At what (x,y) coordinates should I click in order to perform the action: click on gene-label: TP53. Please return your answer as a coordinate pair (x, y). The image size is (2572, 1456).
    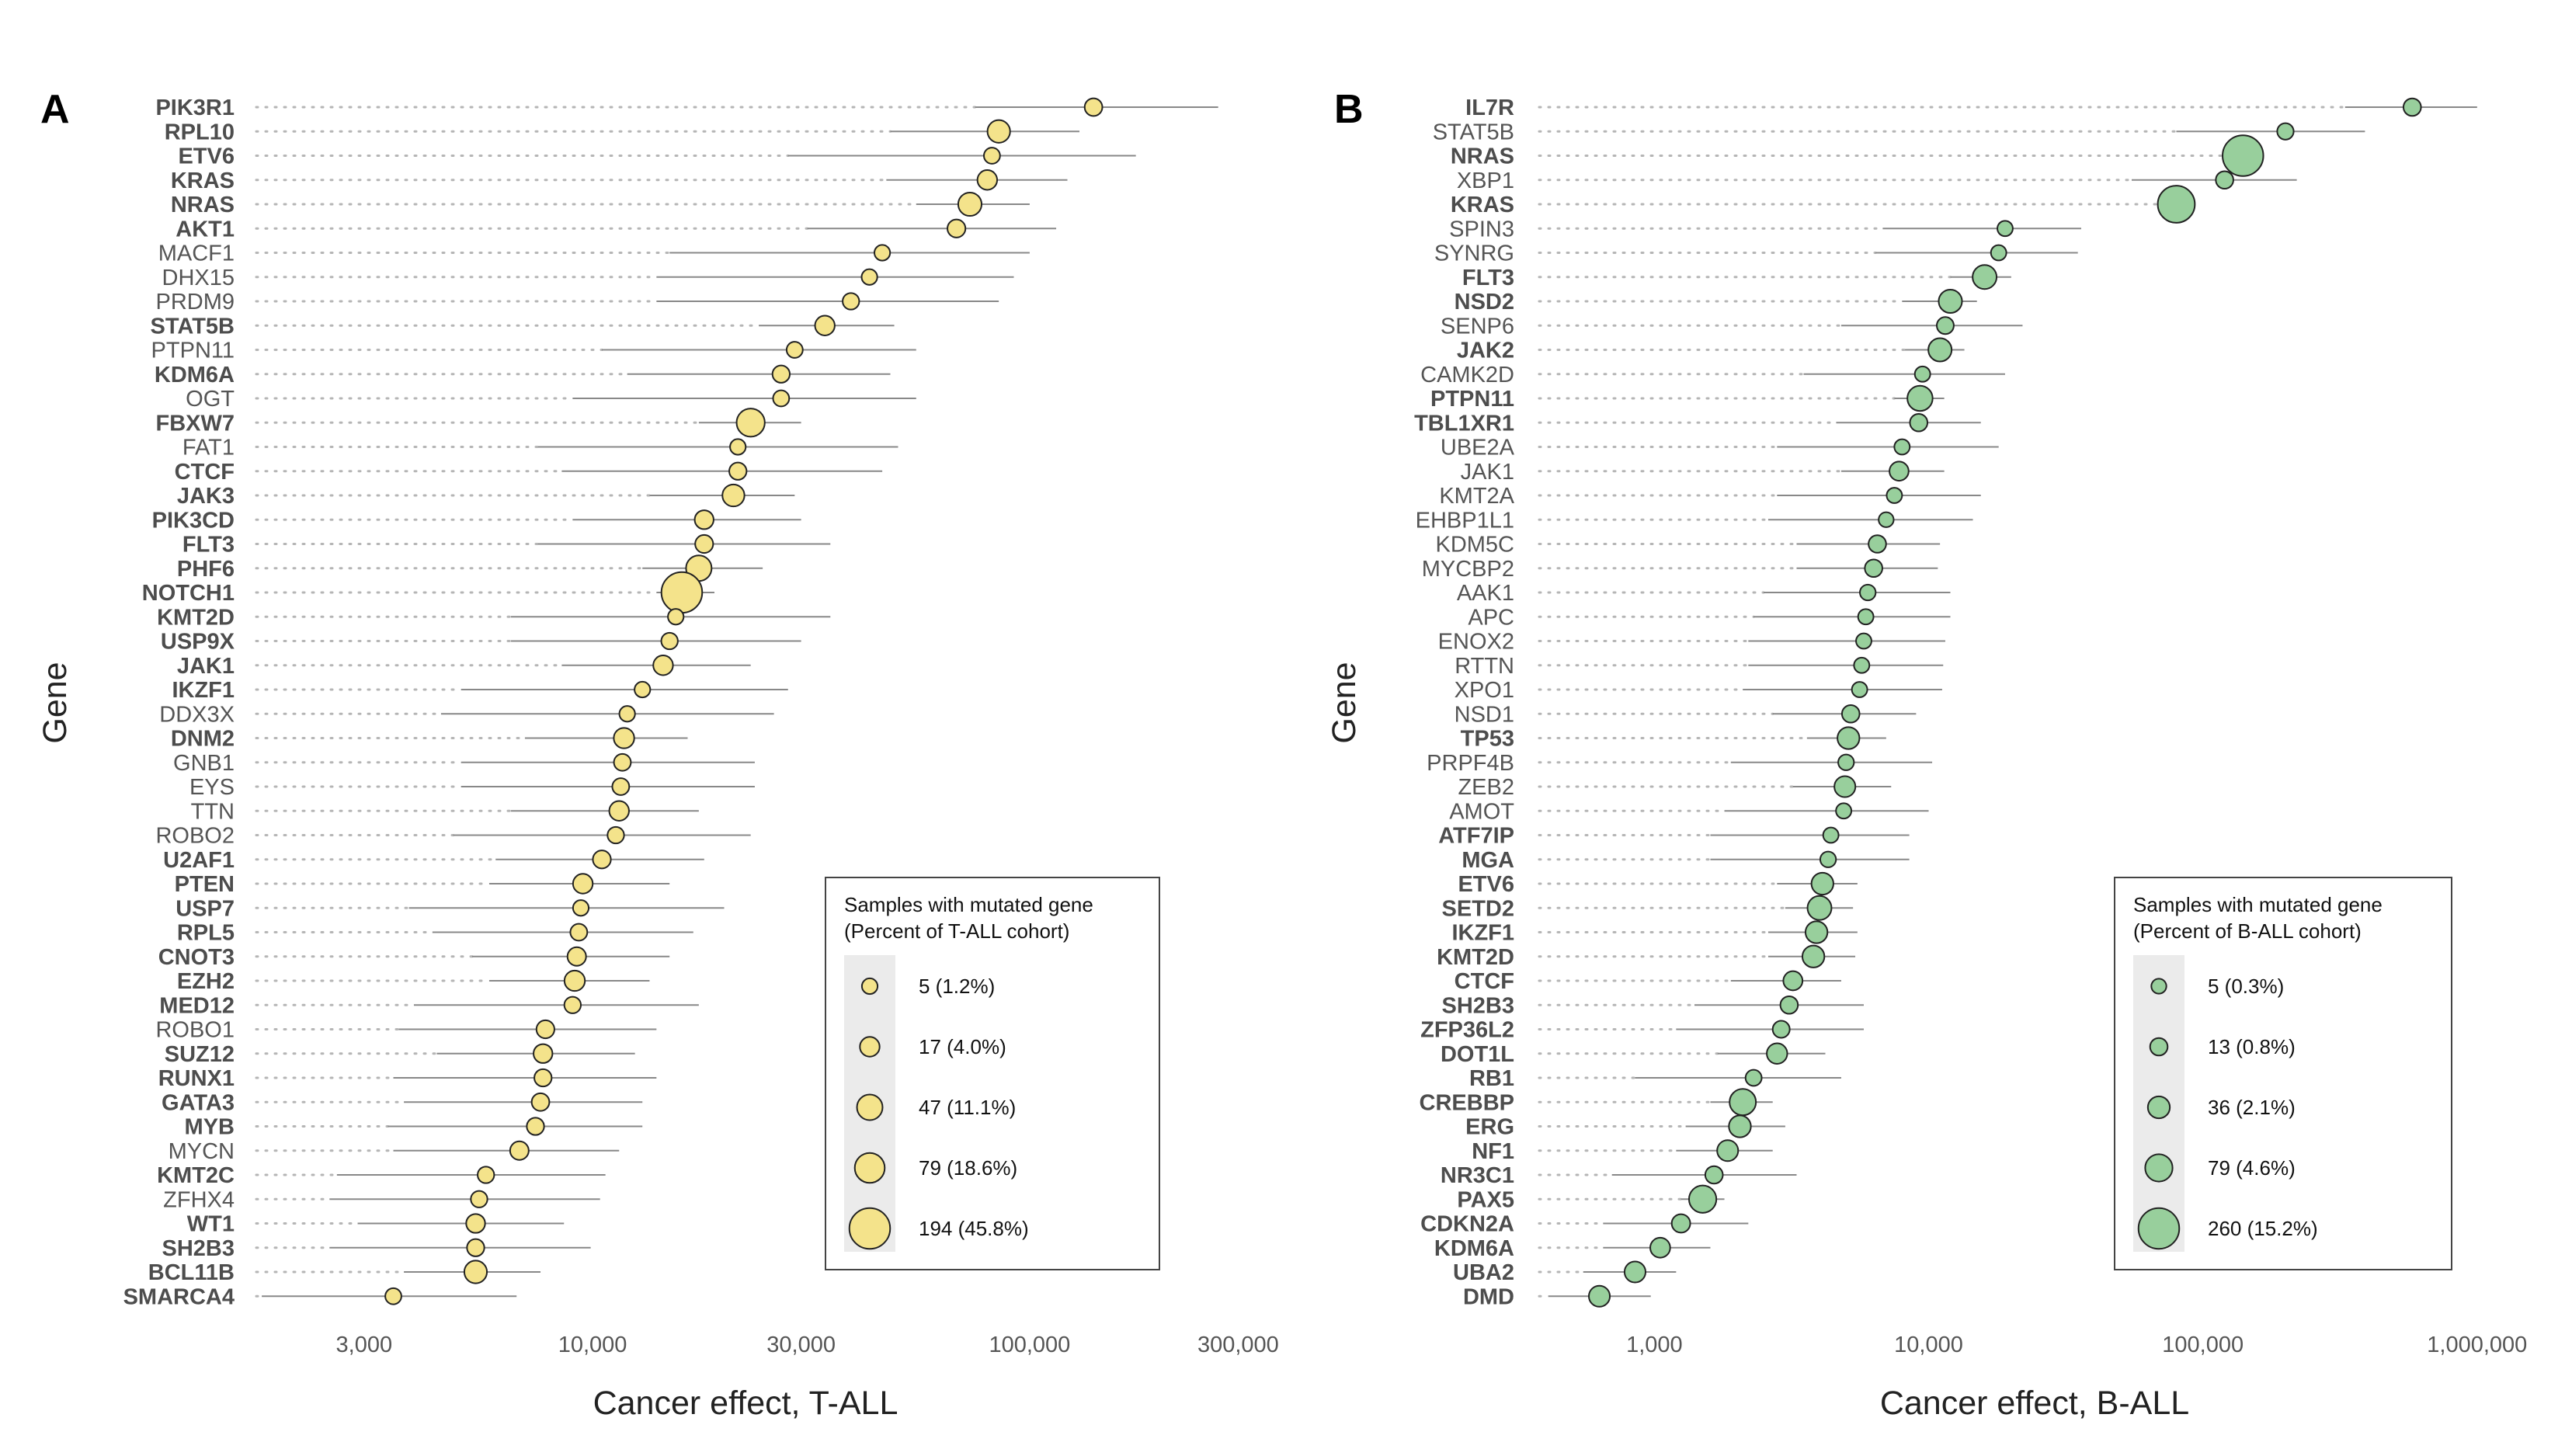
    Looking at the image, I should click on (1487, 739).